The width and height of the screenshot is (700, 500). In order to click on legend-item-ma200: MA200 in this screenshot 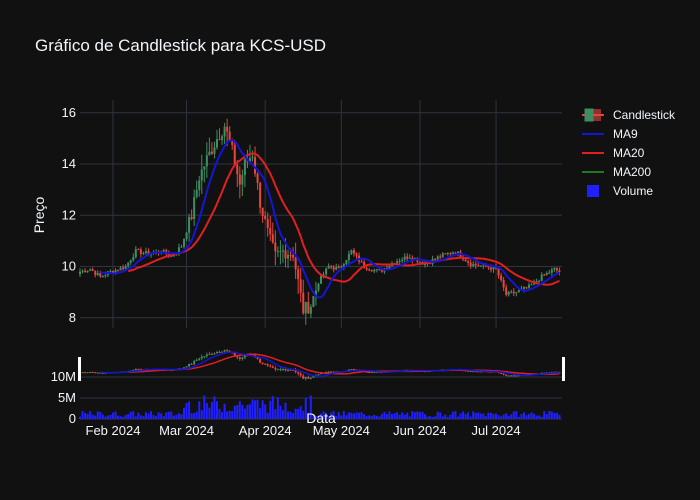, I will do `click(616, 172)`.